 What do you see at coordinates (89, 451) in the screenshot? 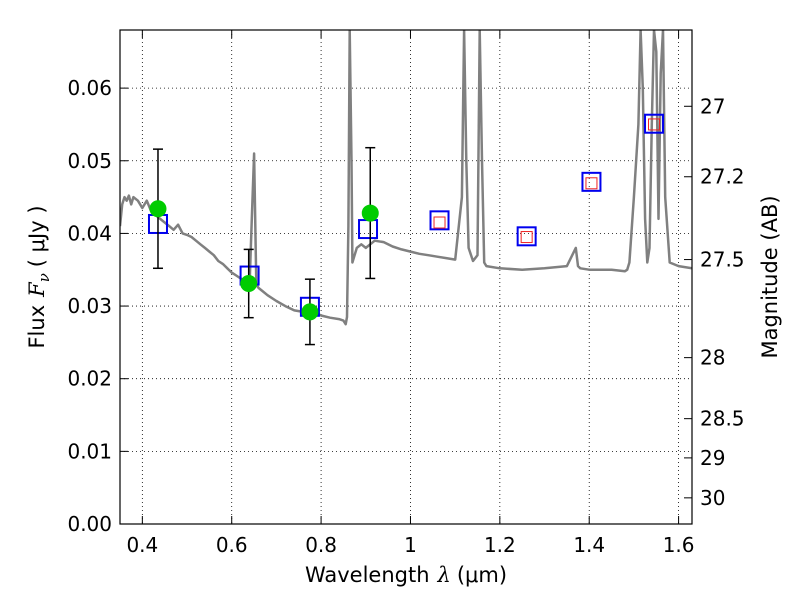
I see `y-tick-label: 0.01` at bounding box center [89, 451].